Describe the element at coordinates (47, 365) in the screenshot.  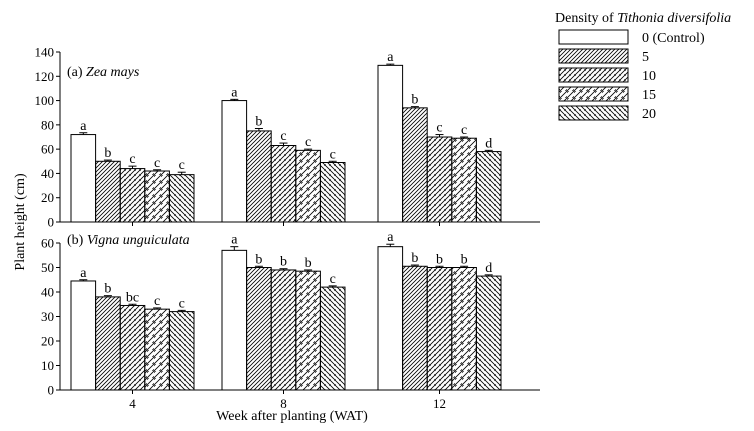
I see `y-tick-label: 10` at that location.